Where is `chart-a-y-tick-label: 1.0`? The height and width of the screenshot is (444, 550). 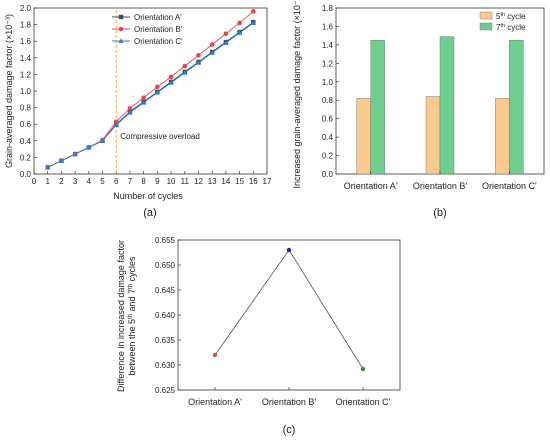
chart-a-y-tick-label: 1.0 is located at coordinates (26, 91).